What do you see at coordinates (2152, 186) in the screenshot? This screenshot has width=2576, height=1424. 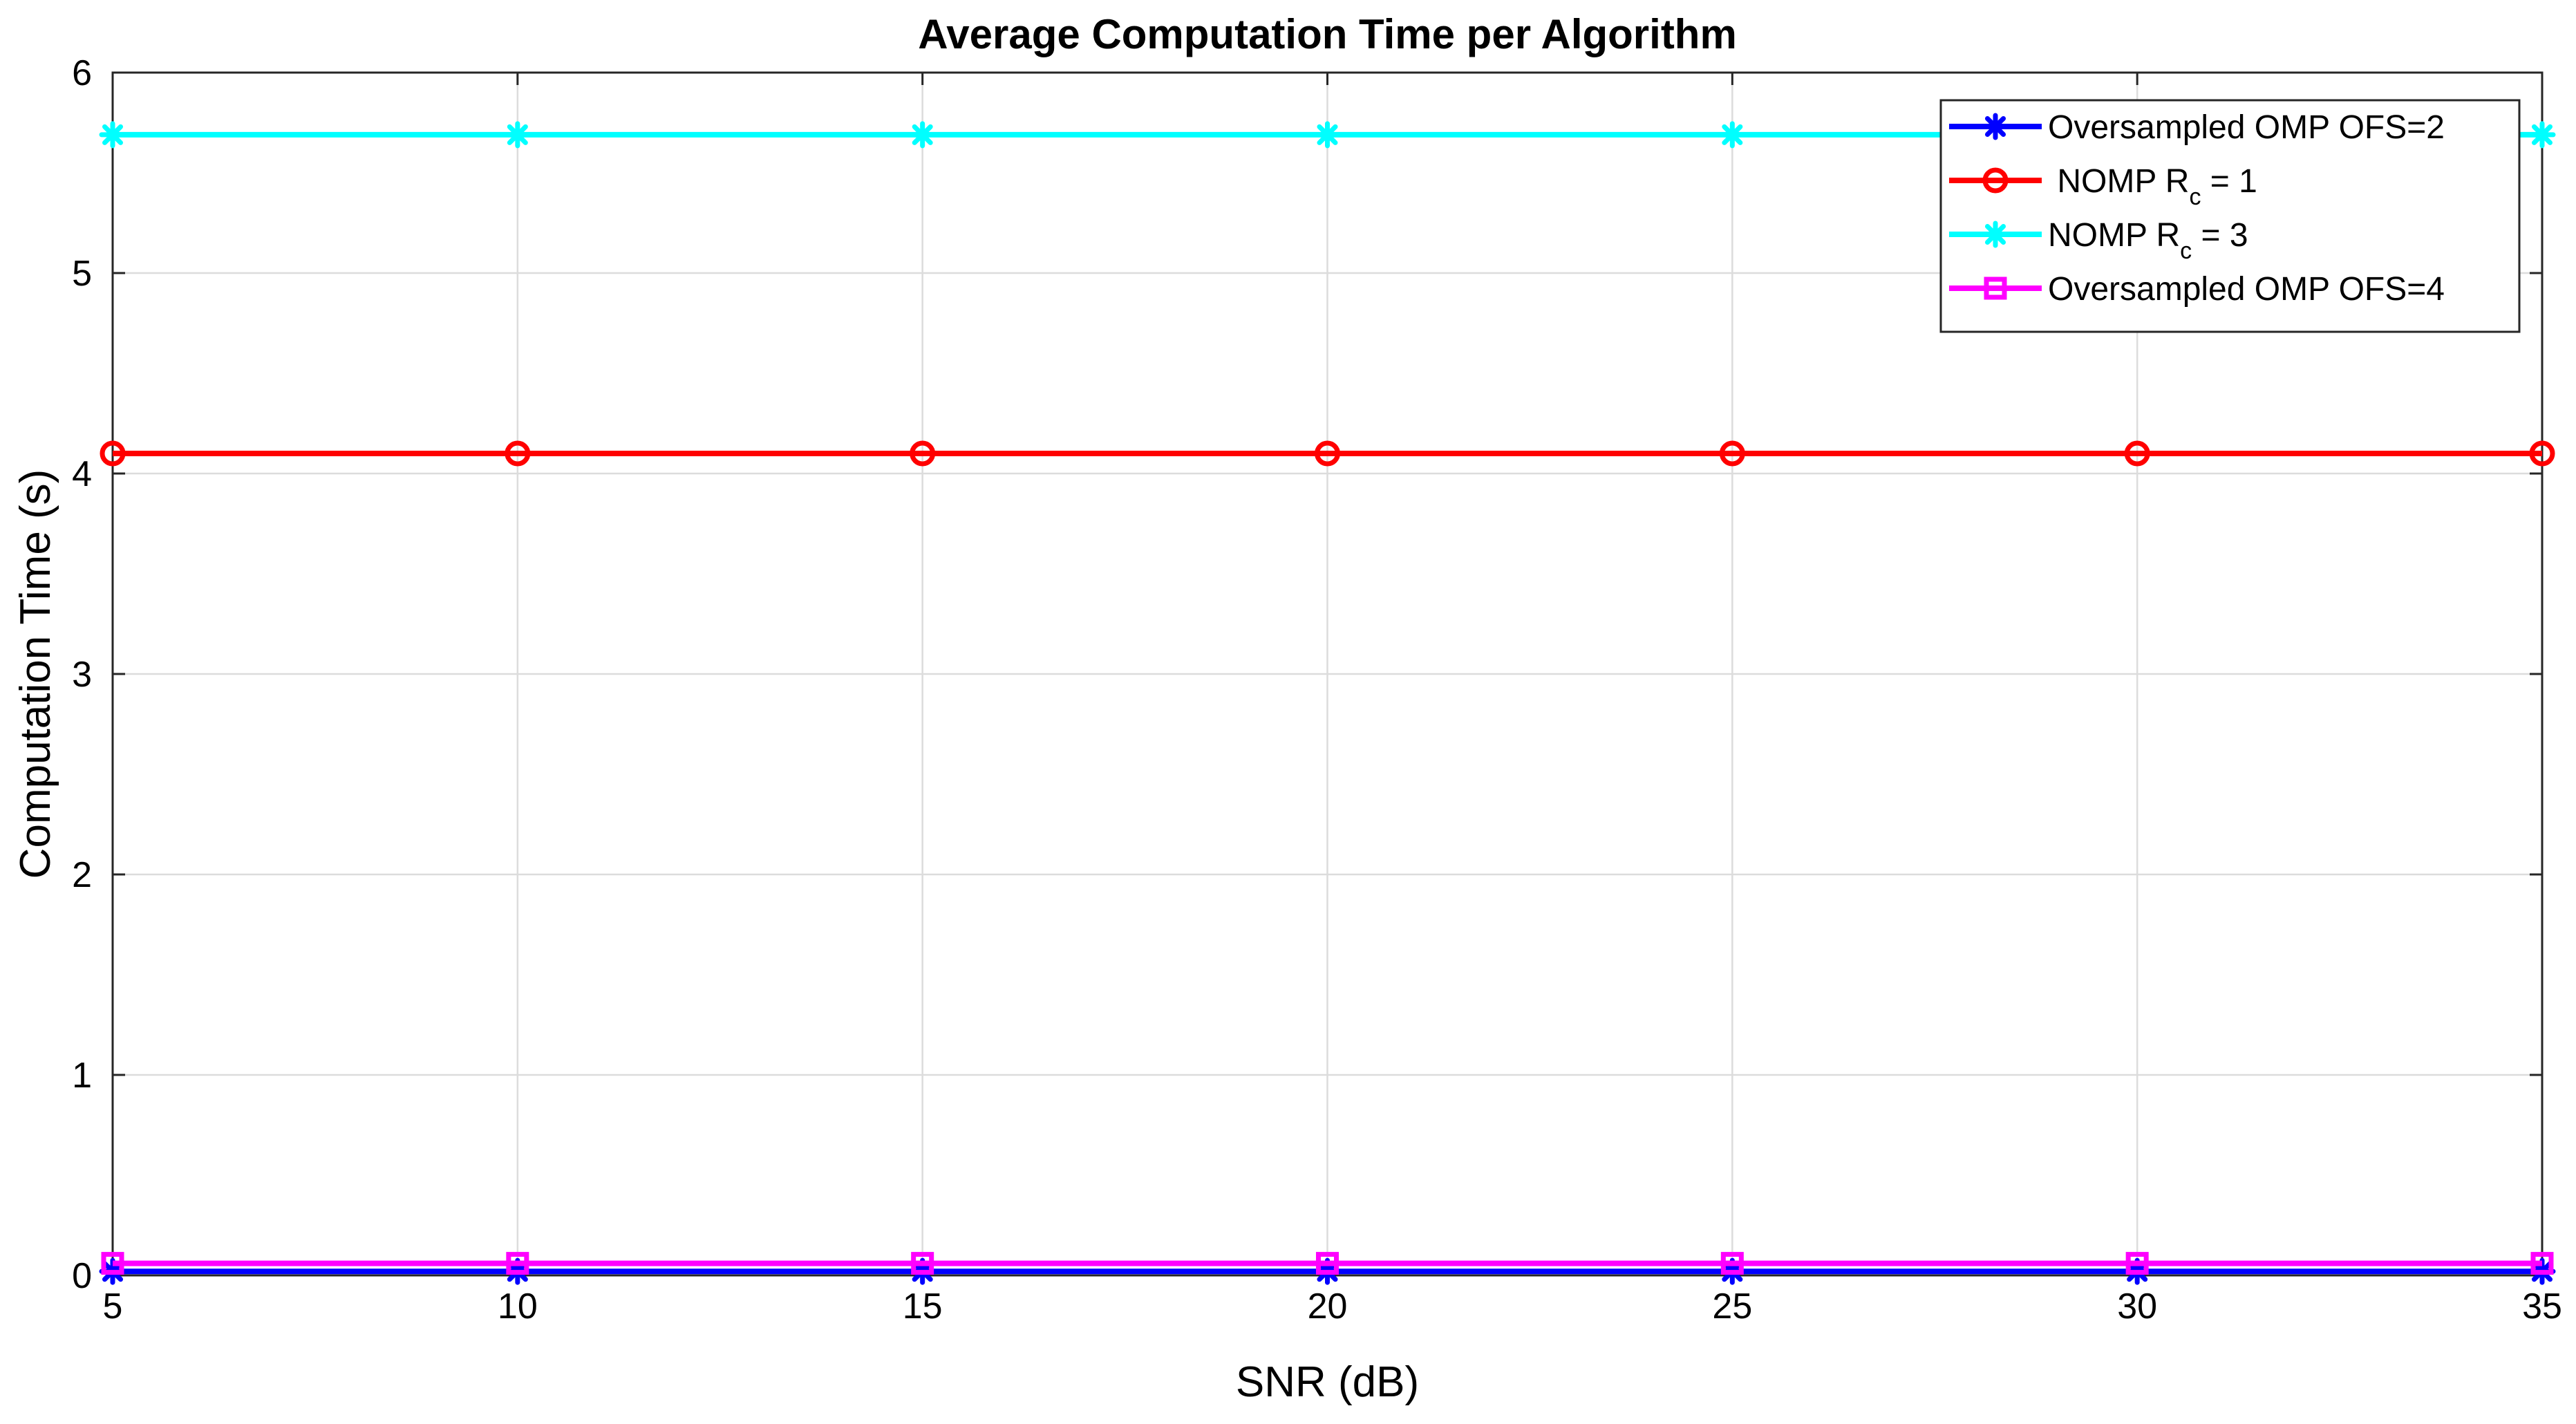 I see `legend-label: NOMP Rc = 1` at bounding box center [2152, 186].